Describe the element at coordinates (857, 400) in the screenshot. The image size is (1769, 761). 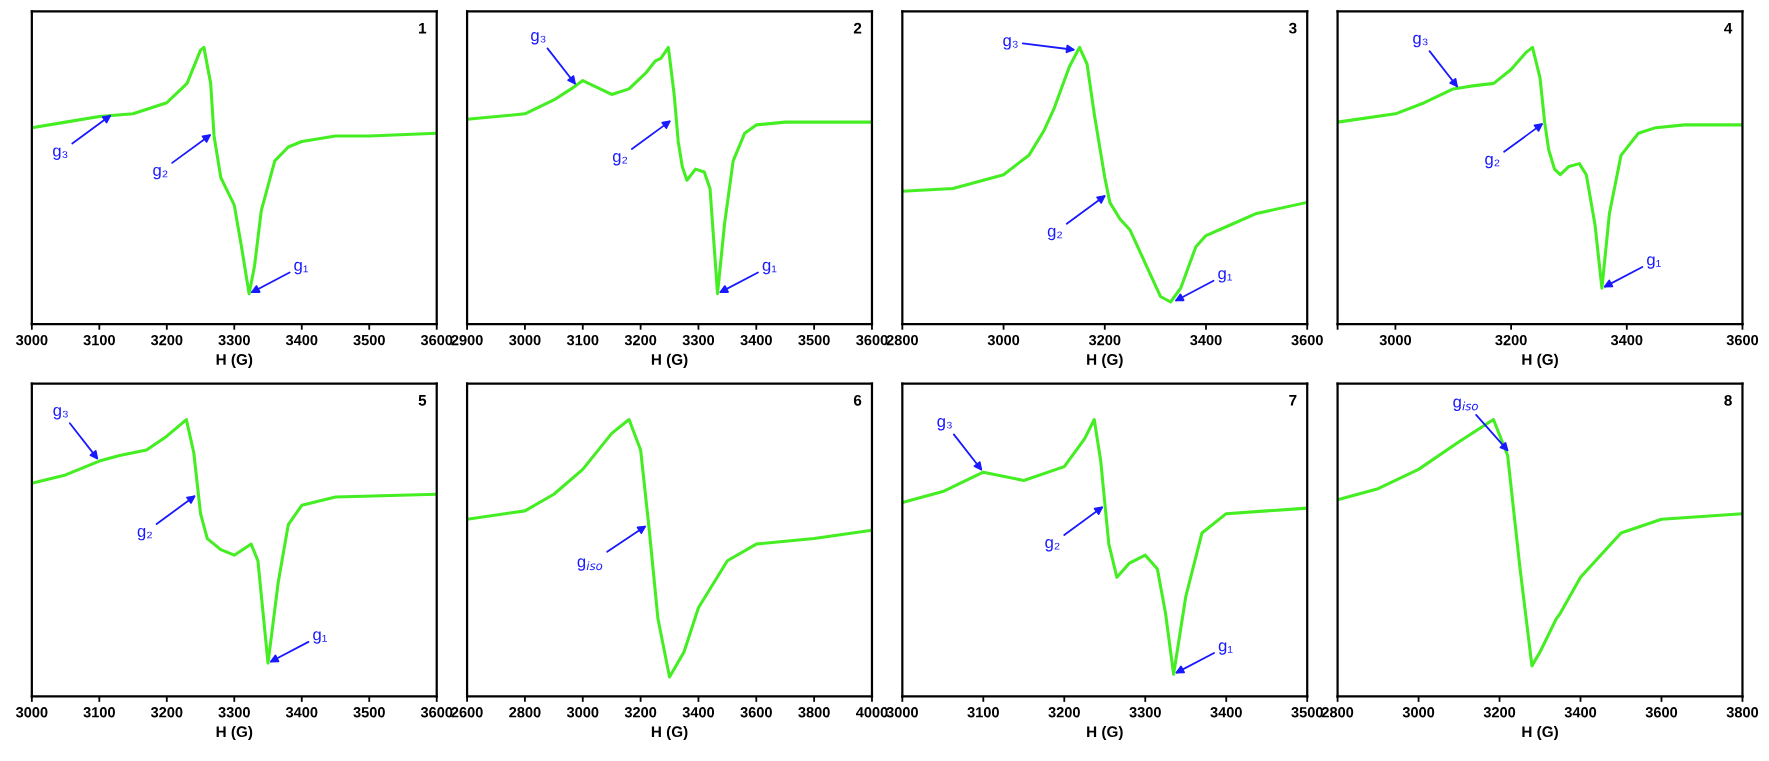
I see `chart-title: 6` at that location.